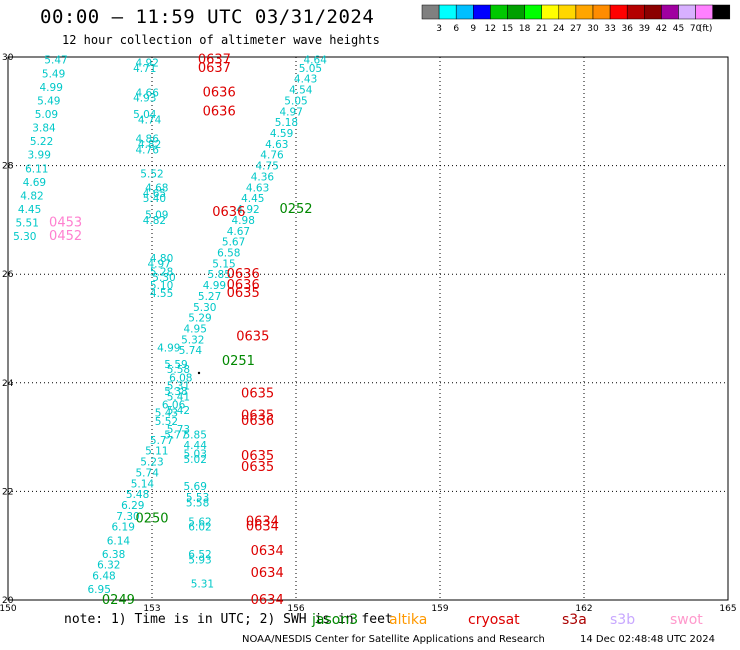 This screenshot has width=740, height=650. What do you see at coordinates (196, 446) in the screenshot?
I see `wave-height-label: 4.44` at bounding box center [196, 446].